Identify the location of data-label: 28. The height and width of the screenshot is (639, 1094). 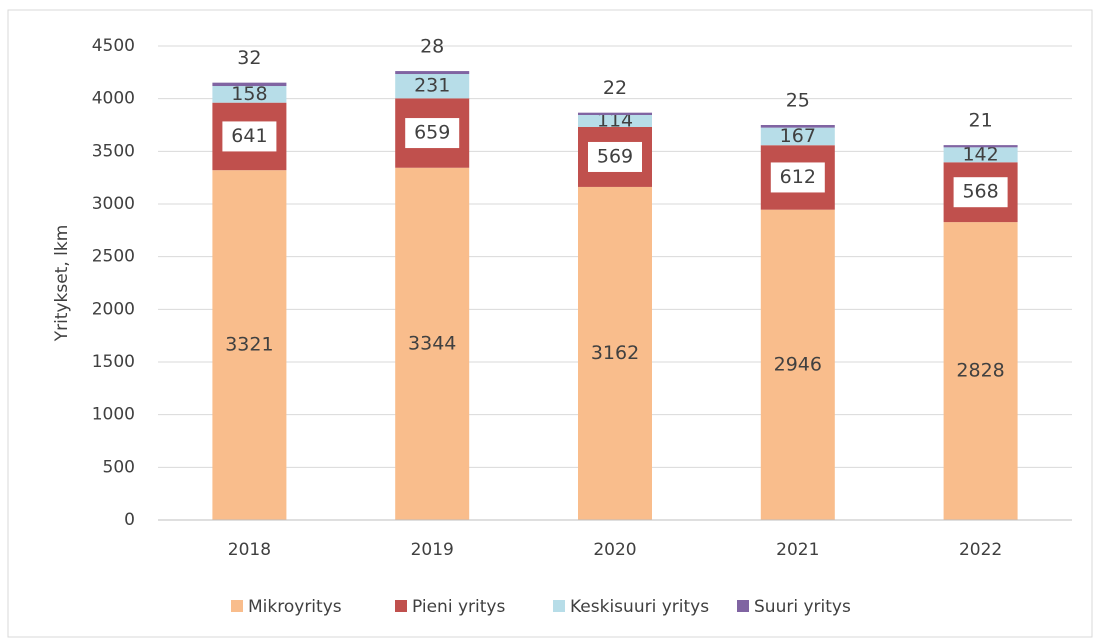
(432, 47).